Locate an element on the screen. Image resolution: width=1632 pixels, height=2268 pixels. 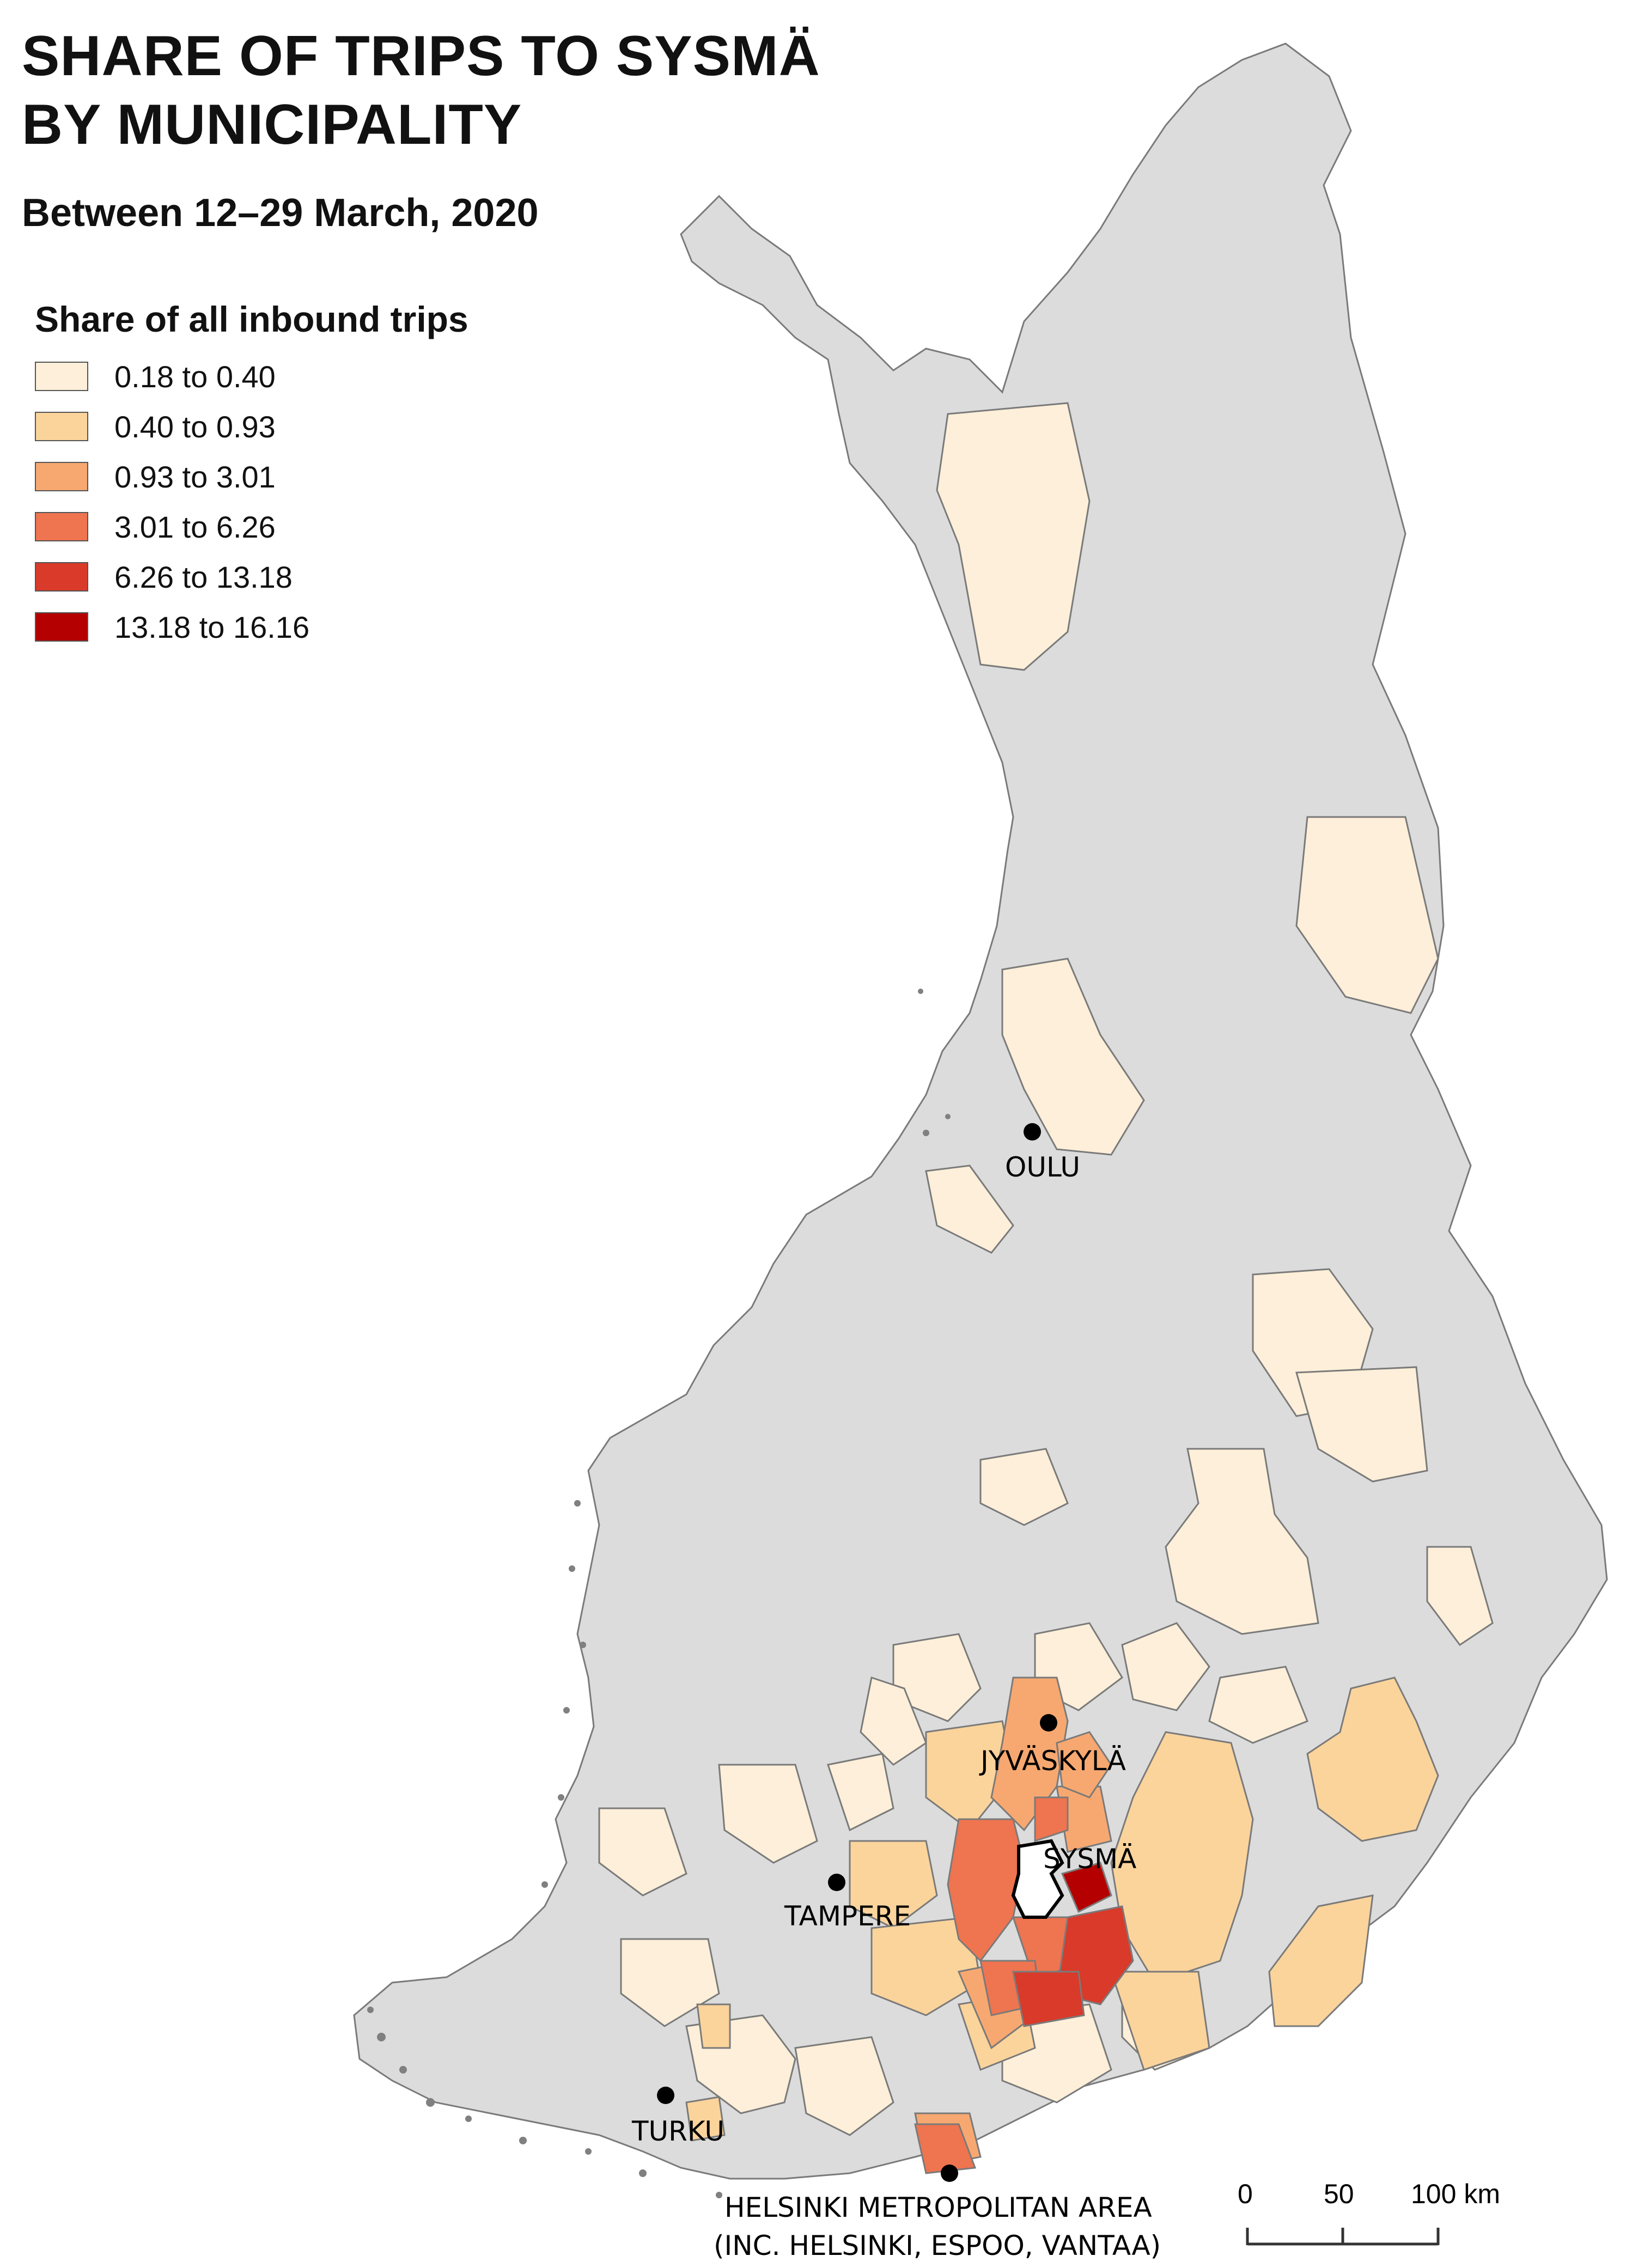
jyvaskyla-label: JYVÄSKYLÄ is located at coordinates (1052, 1761).